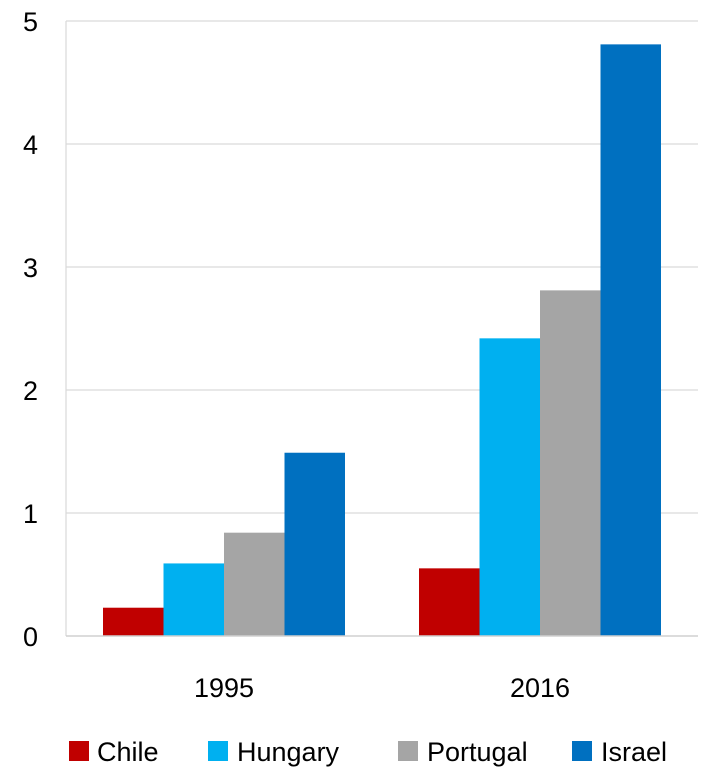  I want to click on y-tick-label: 0, so click(30, 637).